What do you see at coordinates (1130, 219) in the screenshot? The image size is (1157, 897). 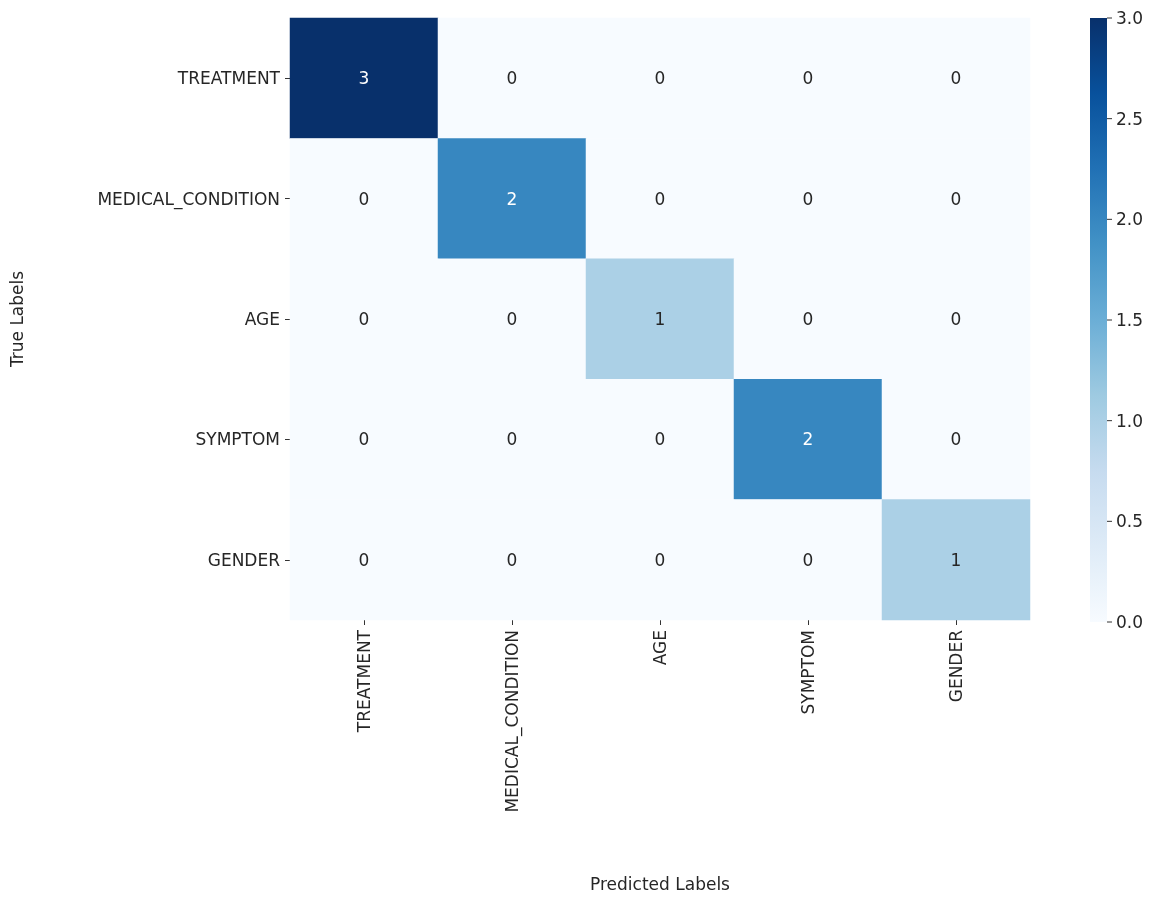 I see `color-bar-label: 2.0` at bounding box center [1130, 219].